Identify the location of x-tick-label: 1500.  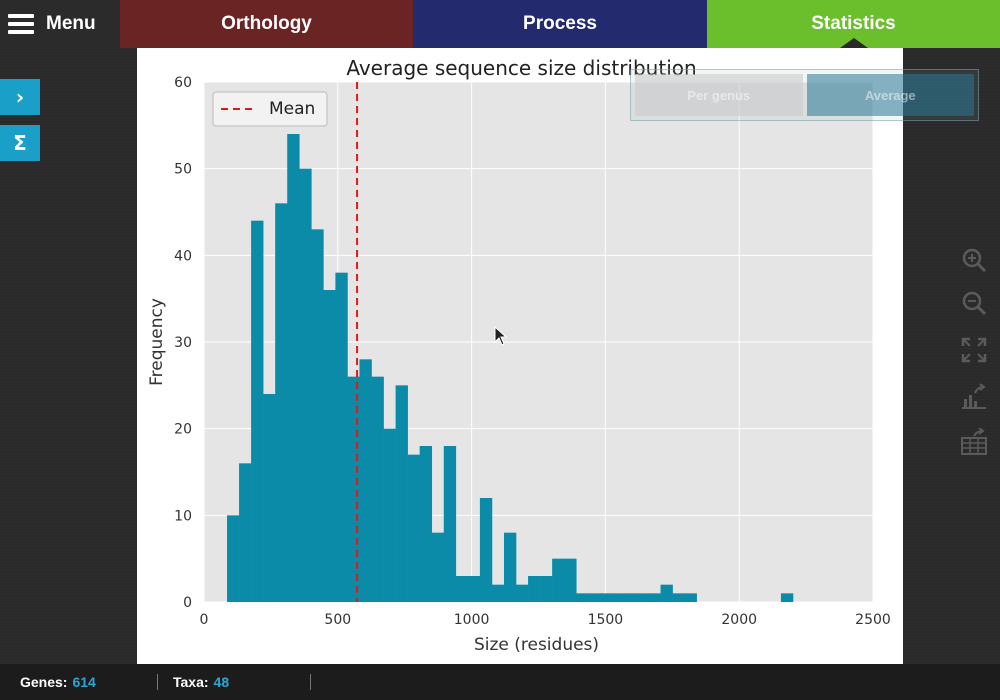
(606, 620).